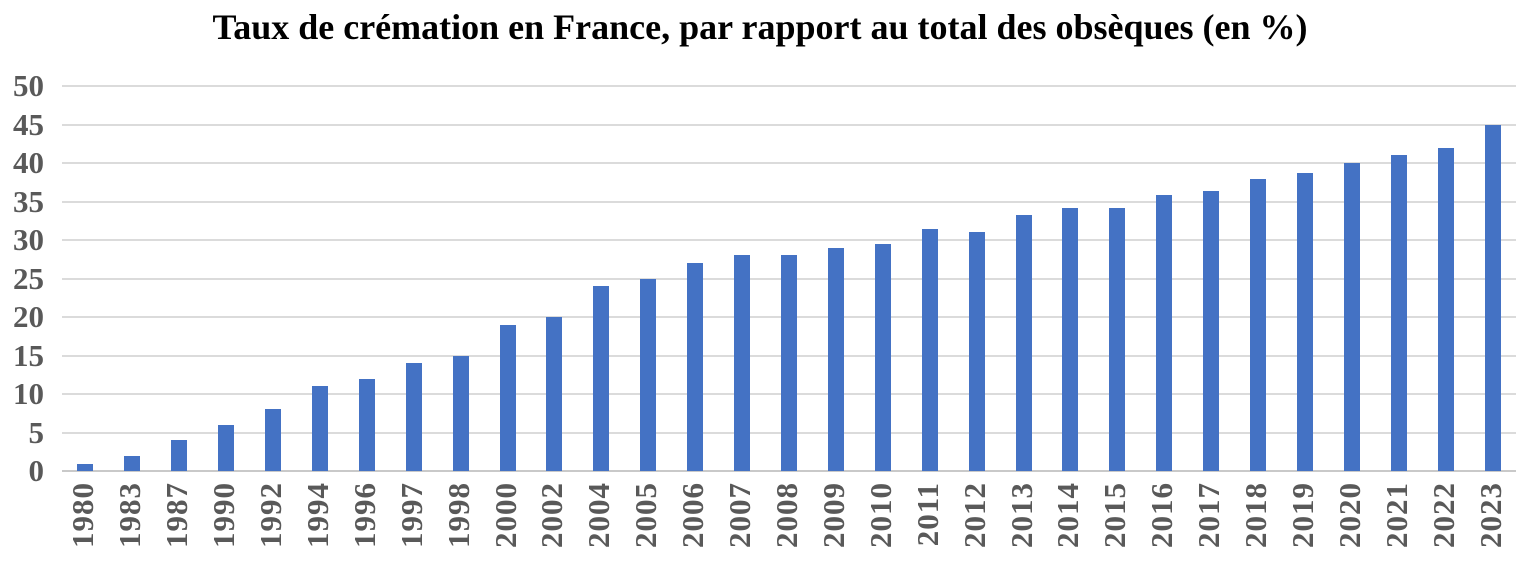 This screenshot has height=578, width=1520. Describe the element at coordinates (1256, 515) in the screenshot. I see `x-tick-label-2018: 2018` at that location.